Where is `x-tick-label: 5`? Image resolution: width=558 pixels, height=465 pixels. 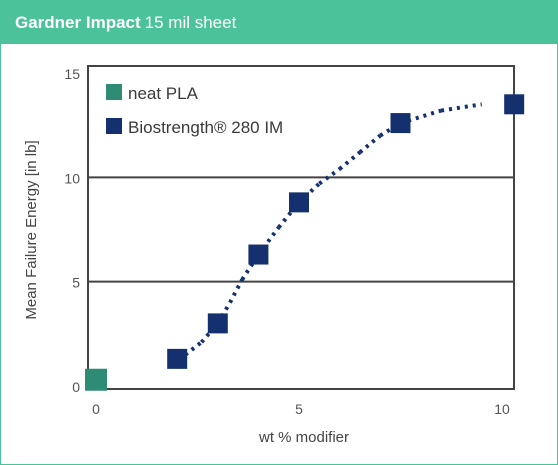 x-tick-label: 5 is located at coordinates (299, 409).